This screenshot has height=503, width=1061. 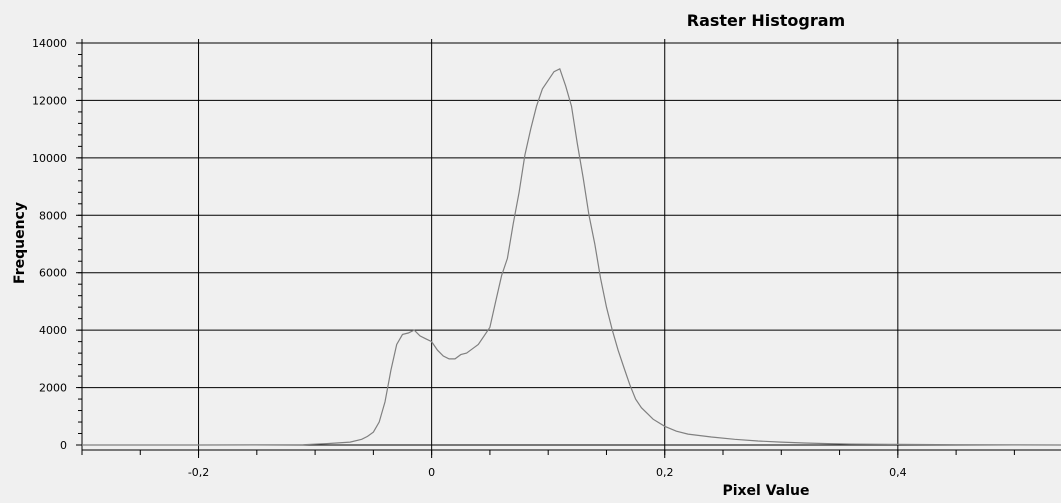 What do you see at coordinates (53, 273) in the screenshot?
I see `y-tick-label: 6000` at bounding box center [53, 273].